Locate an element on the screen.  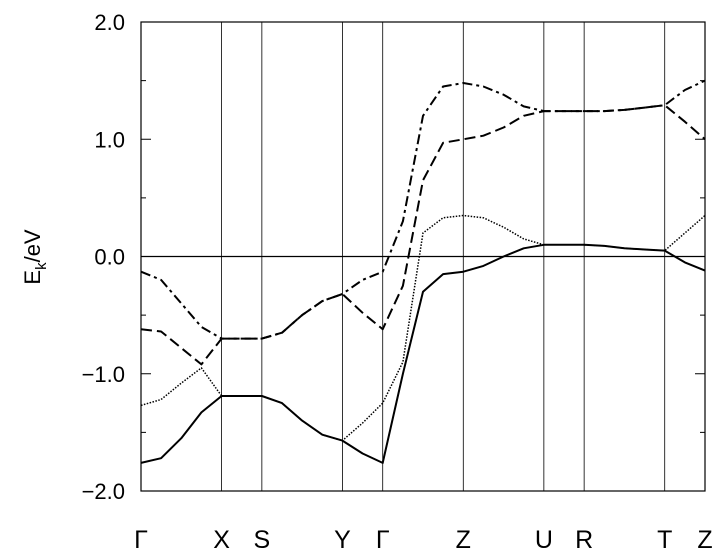
y-tick-label: 1.0 is located at coordinates (109, 139).